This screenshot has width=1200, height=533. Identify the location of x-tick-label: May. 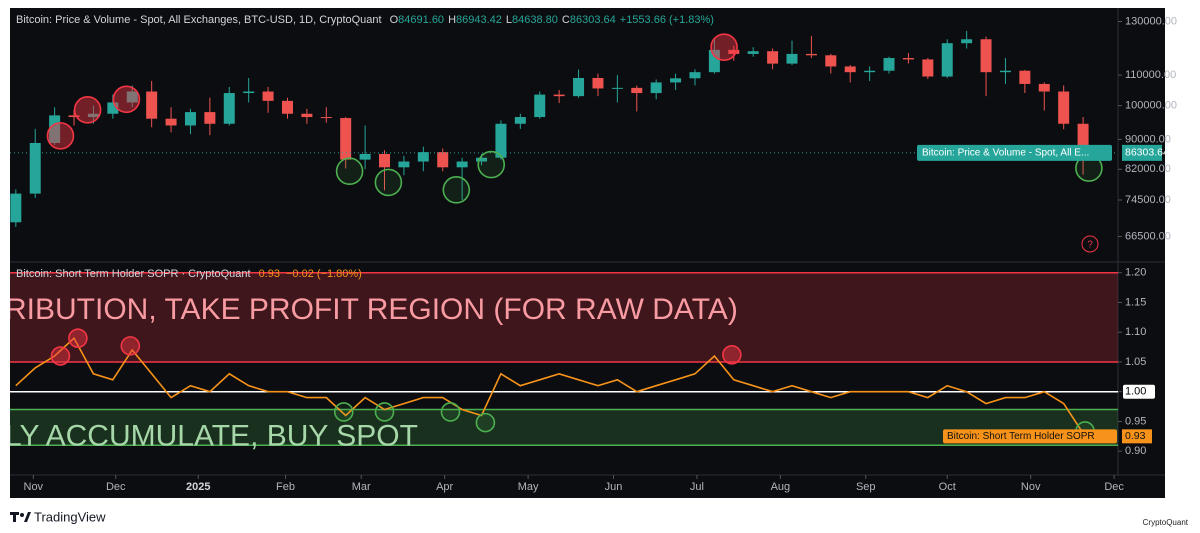
(528, 487).